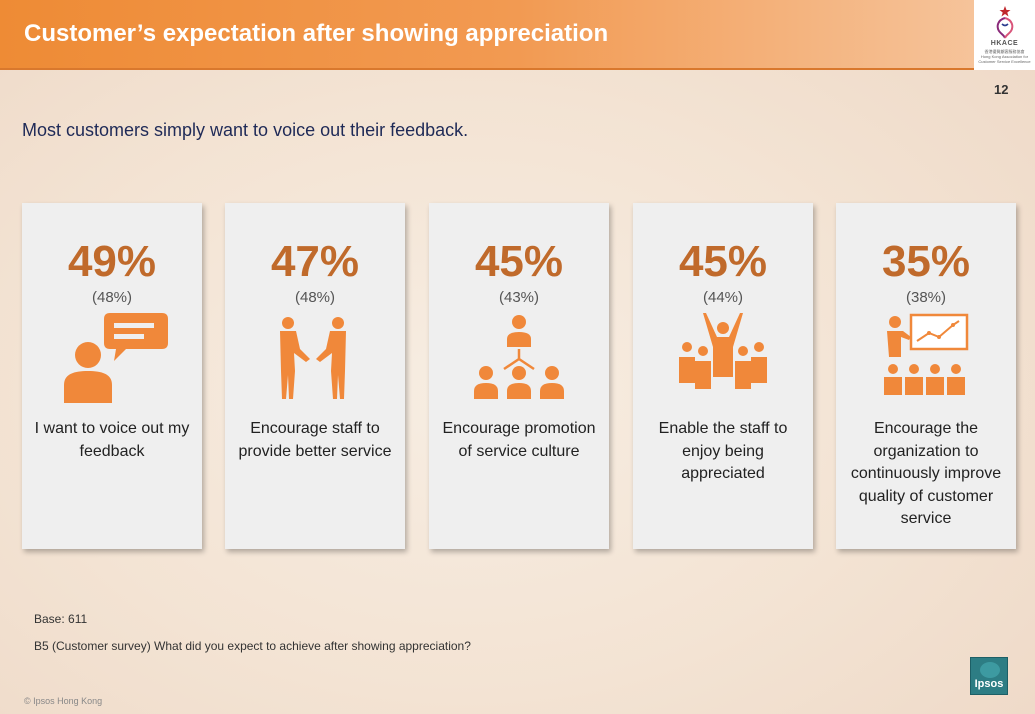  Describe the element at coordinates (61, 619) in the screenshot. I see `base-note: Base: 611` at that location.